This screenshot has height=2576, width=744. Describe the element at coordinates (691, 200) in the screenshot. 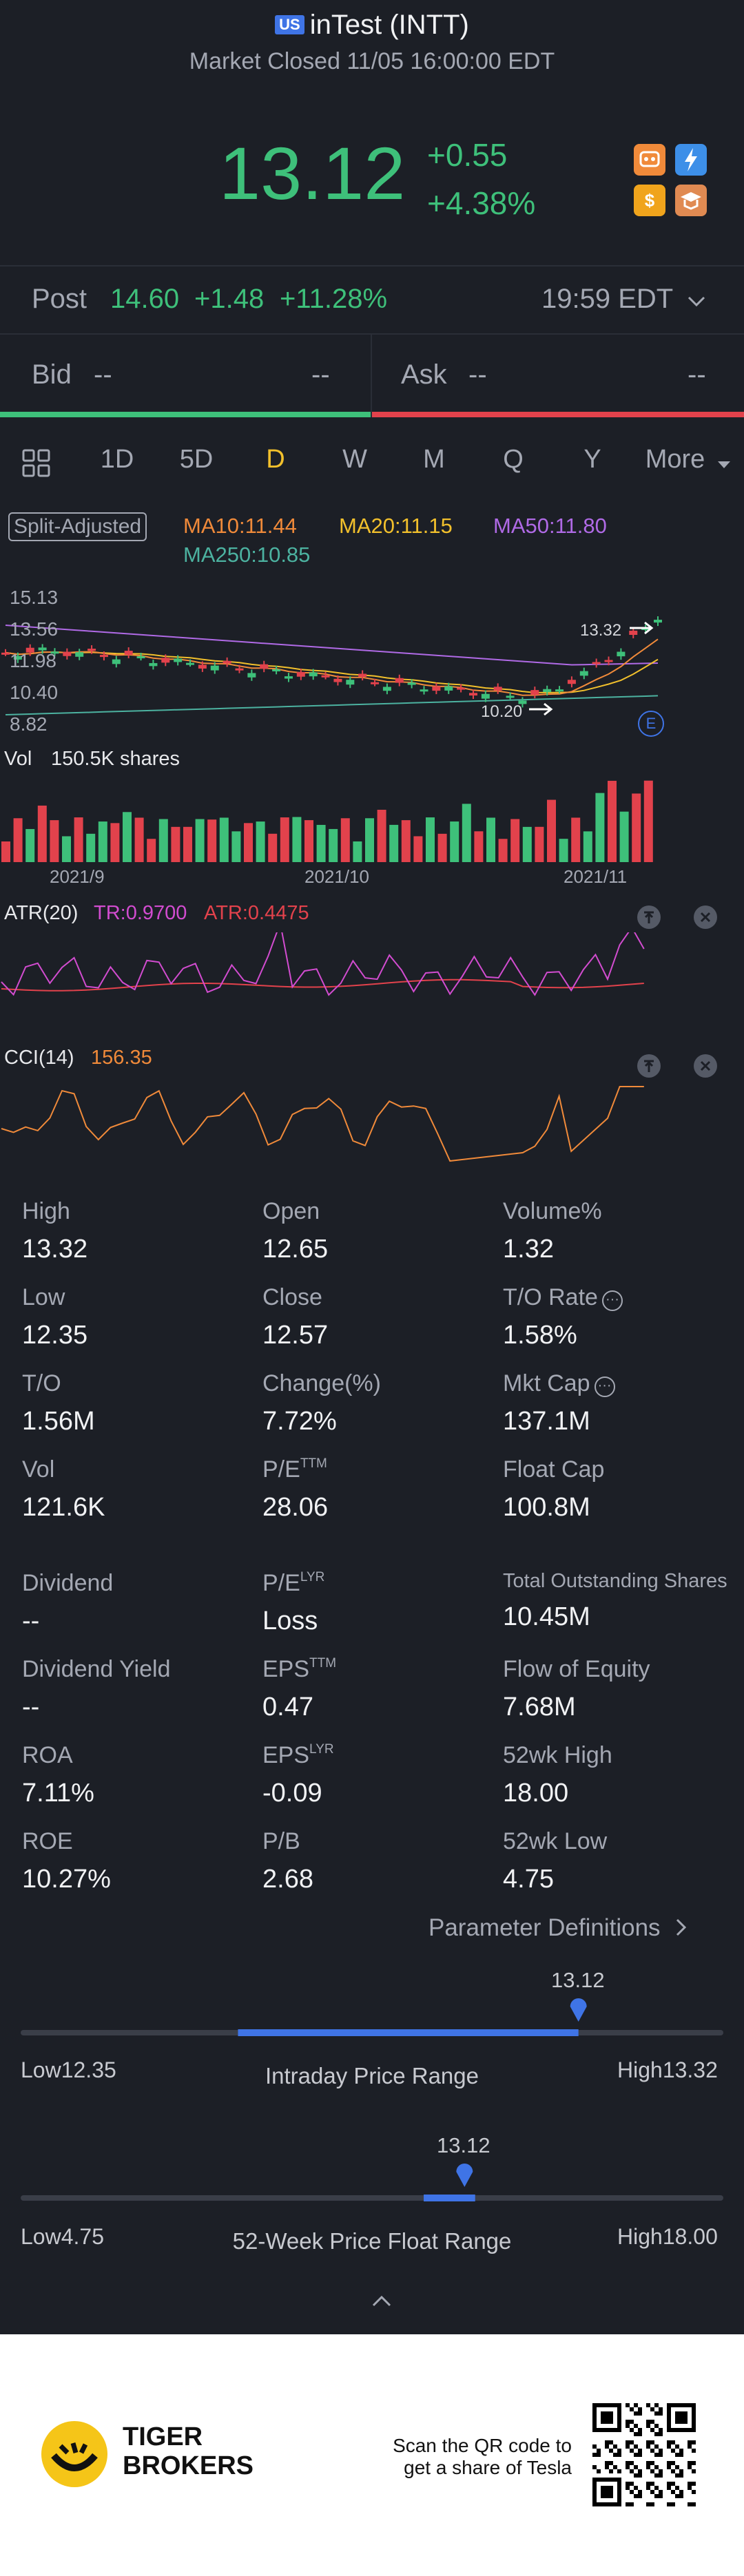

I see `learn-icon` at that location.